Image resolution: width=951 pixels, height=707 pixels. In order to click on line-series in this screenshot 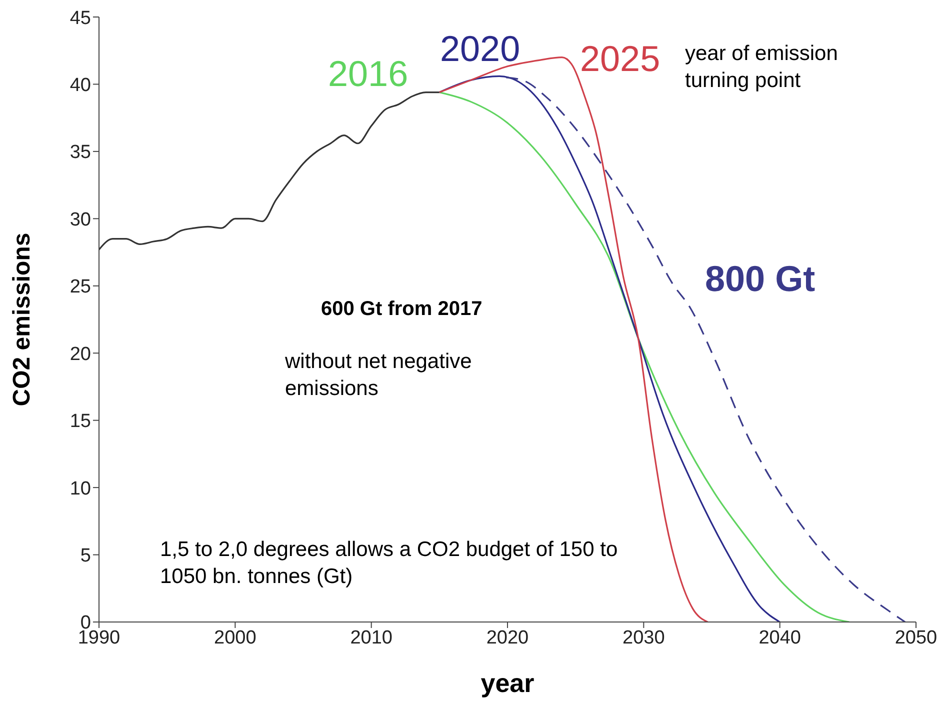, I will do `click(269, 170)`.